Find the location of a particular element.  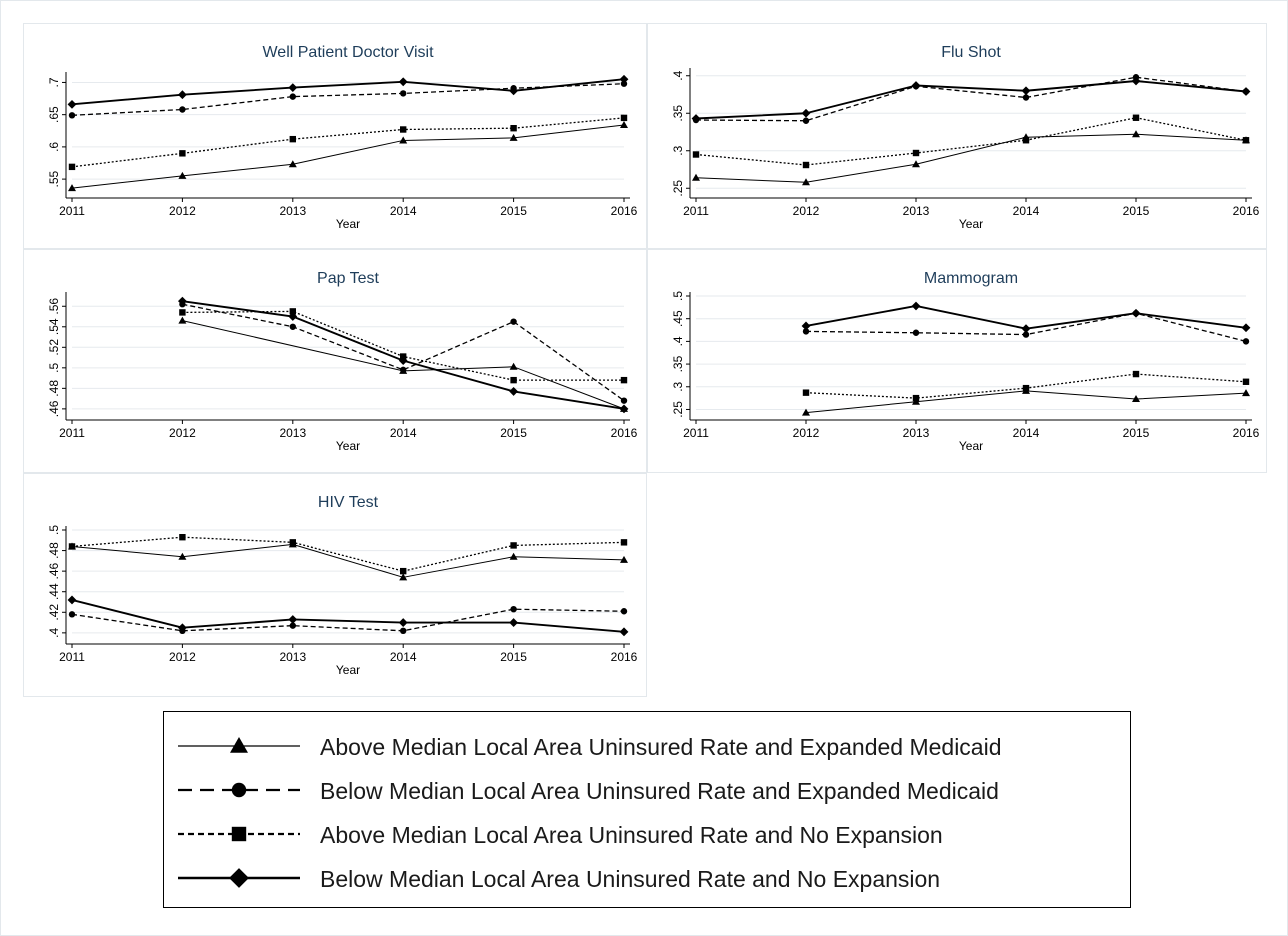

y-tick-label: .35 is located at coordinates (678, 113).